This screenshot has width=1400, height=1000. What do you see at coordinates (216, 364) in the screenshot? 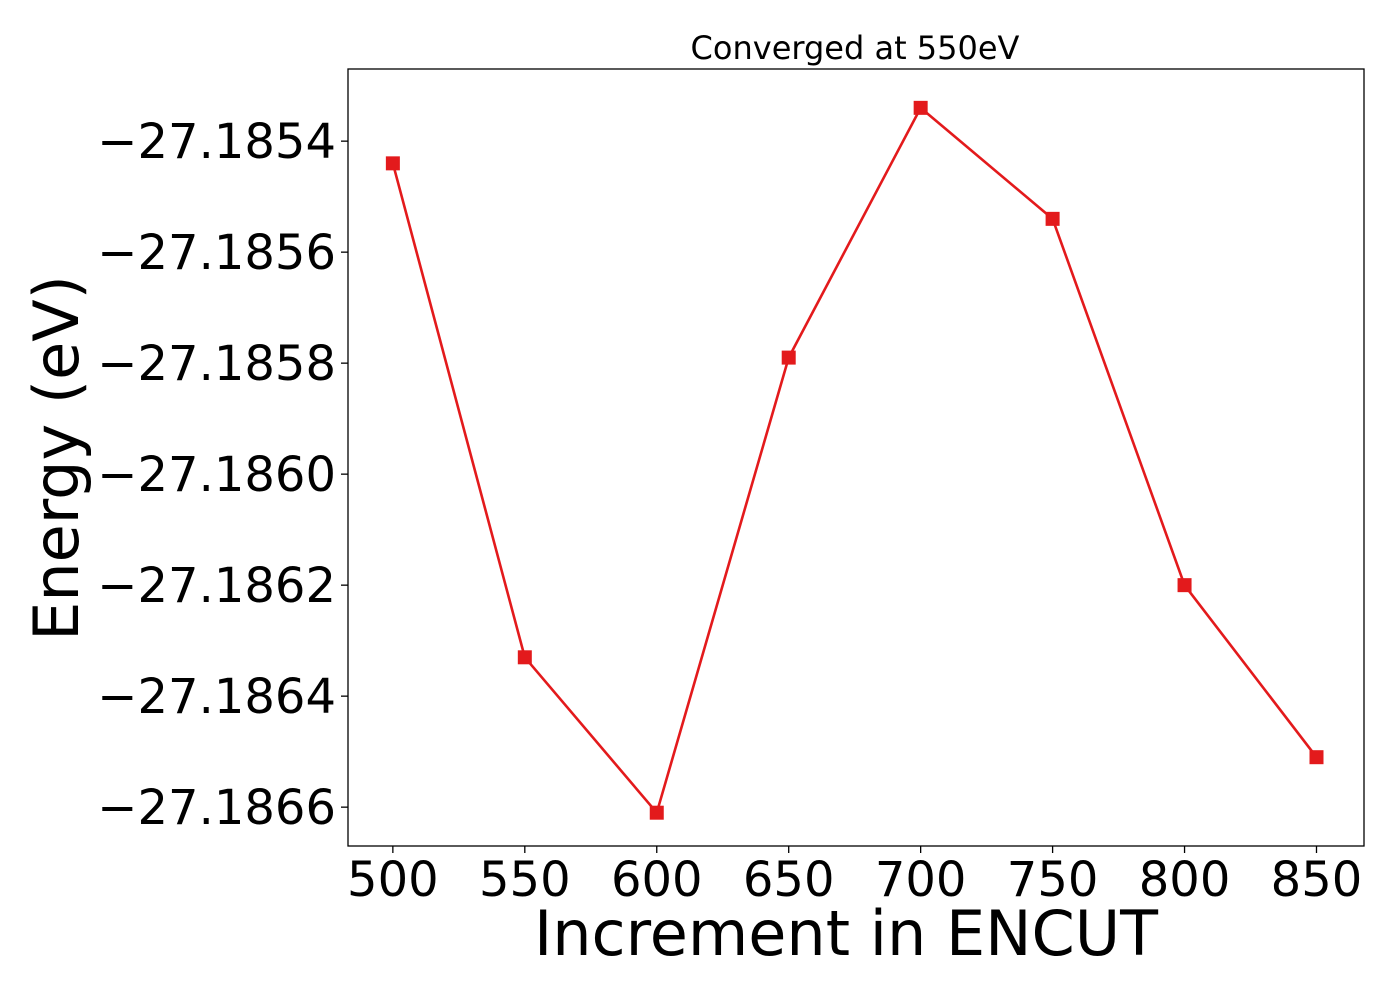
I see `y-tick-label: −27.1858` at bounding box center [216, 364].